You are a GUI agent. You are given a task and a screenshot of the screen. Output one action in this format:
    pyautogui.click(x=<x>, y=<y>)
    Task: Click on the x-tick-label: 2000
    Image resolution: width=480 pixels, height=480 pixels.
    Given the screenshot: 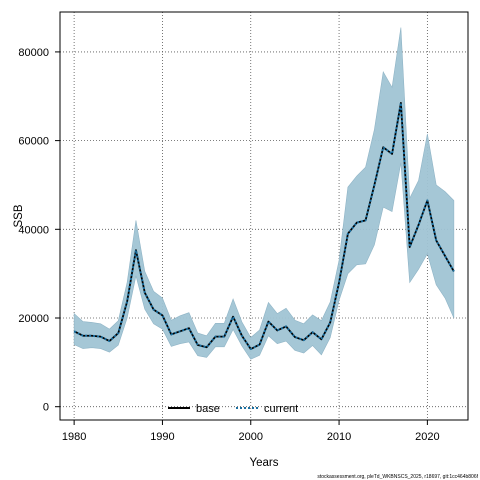 What is the action you would take?
    pyautogui.click(x=251, y=437)
    